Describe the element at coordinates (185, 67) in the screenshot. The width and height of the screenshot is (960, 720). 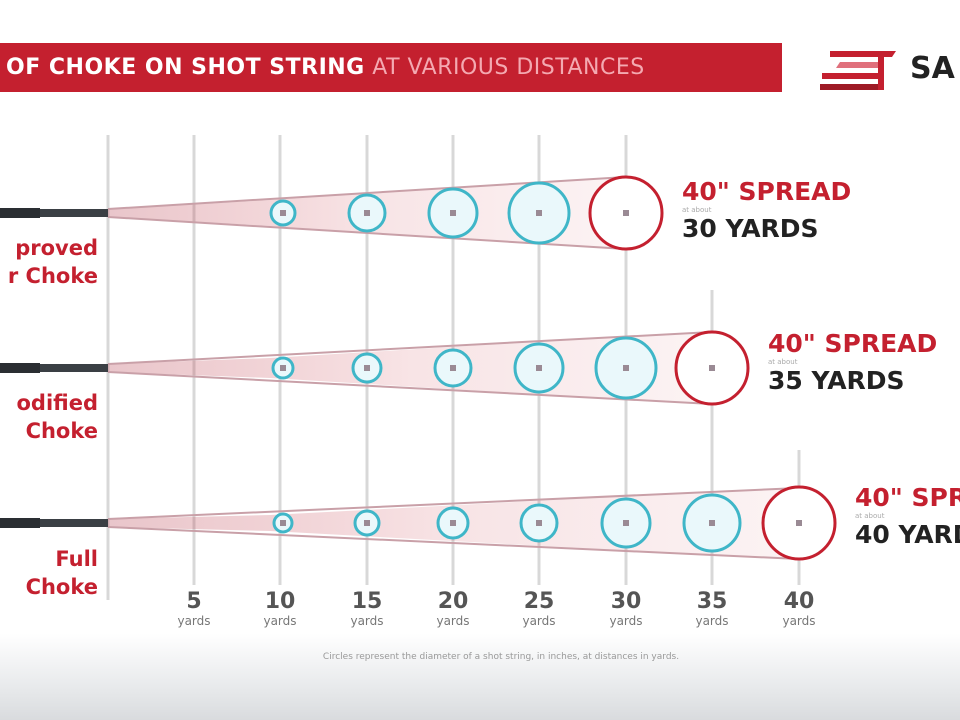
I see `title-bold: OF CHOKE ON SHOT STRING` at that location.